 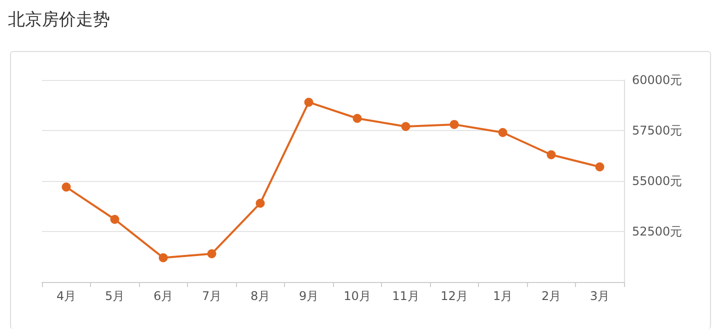 What do you see at coordinates (114, 296) in the screenshot?
I see `x-tick-label: 5月` at bounding box center [114, 296].